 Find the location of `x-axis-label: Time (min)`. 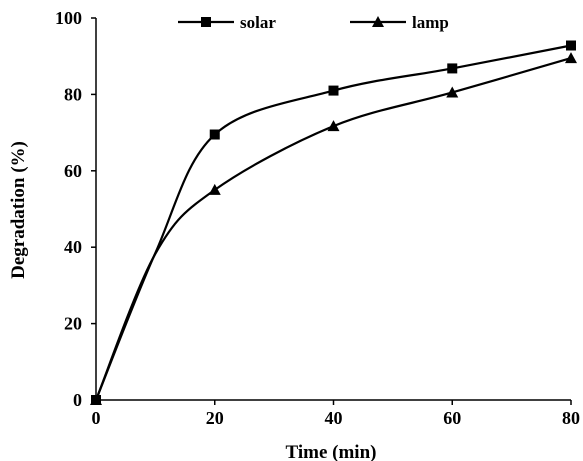

x-axis-label: Time (min) is located at coordinates (331, 451).